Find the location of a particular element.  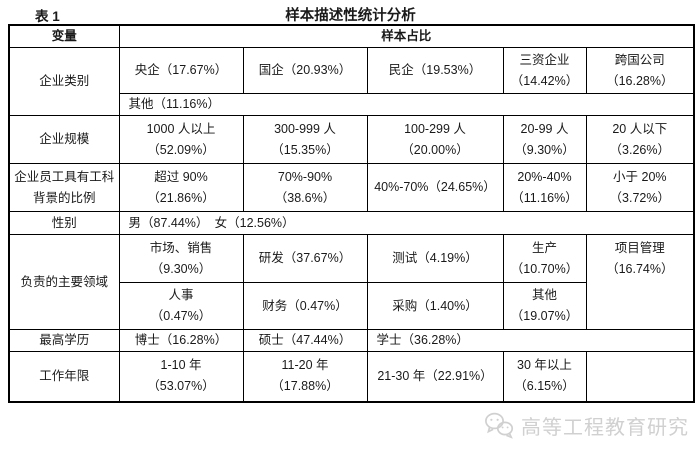

table-cell: 央企（17.67%） is located at coordinates (181, 70).